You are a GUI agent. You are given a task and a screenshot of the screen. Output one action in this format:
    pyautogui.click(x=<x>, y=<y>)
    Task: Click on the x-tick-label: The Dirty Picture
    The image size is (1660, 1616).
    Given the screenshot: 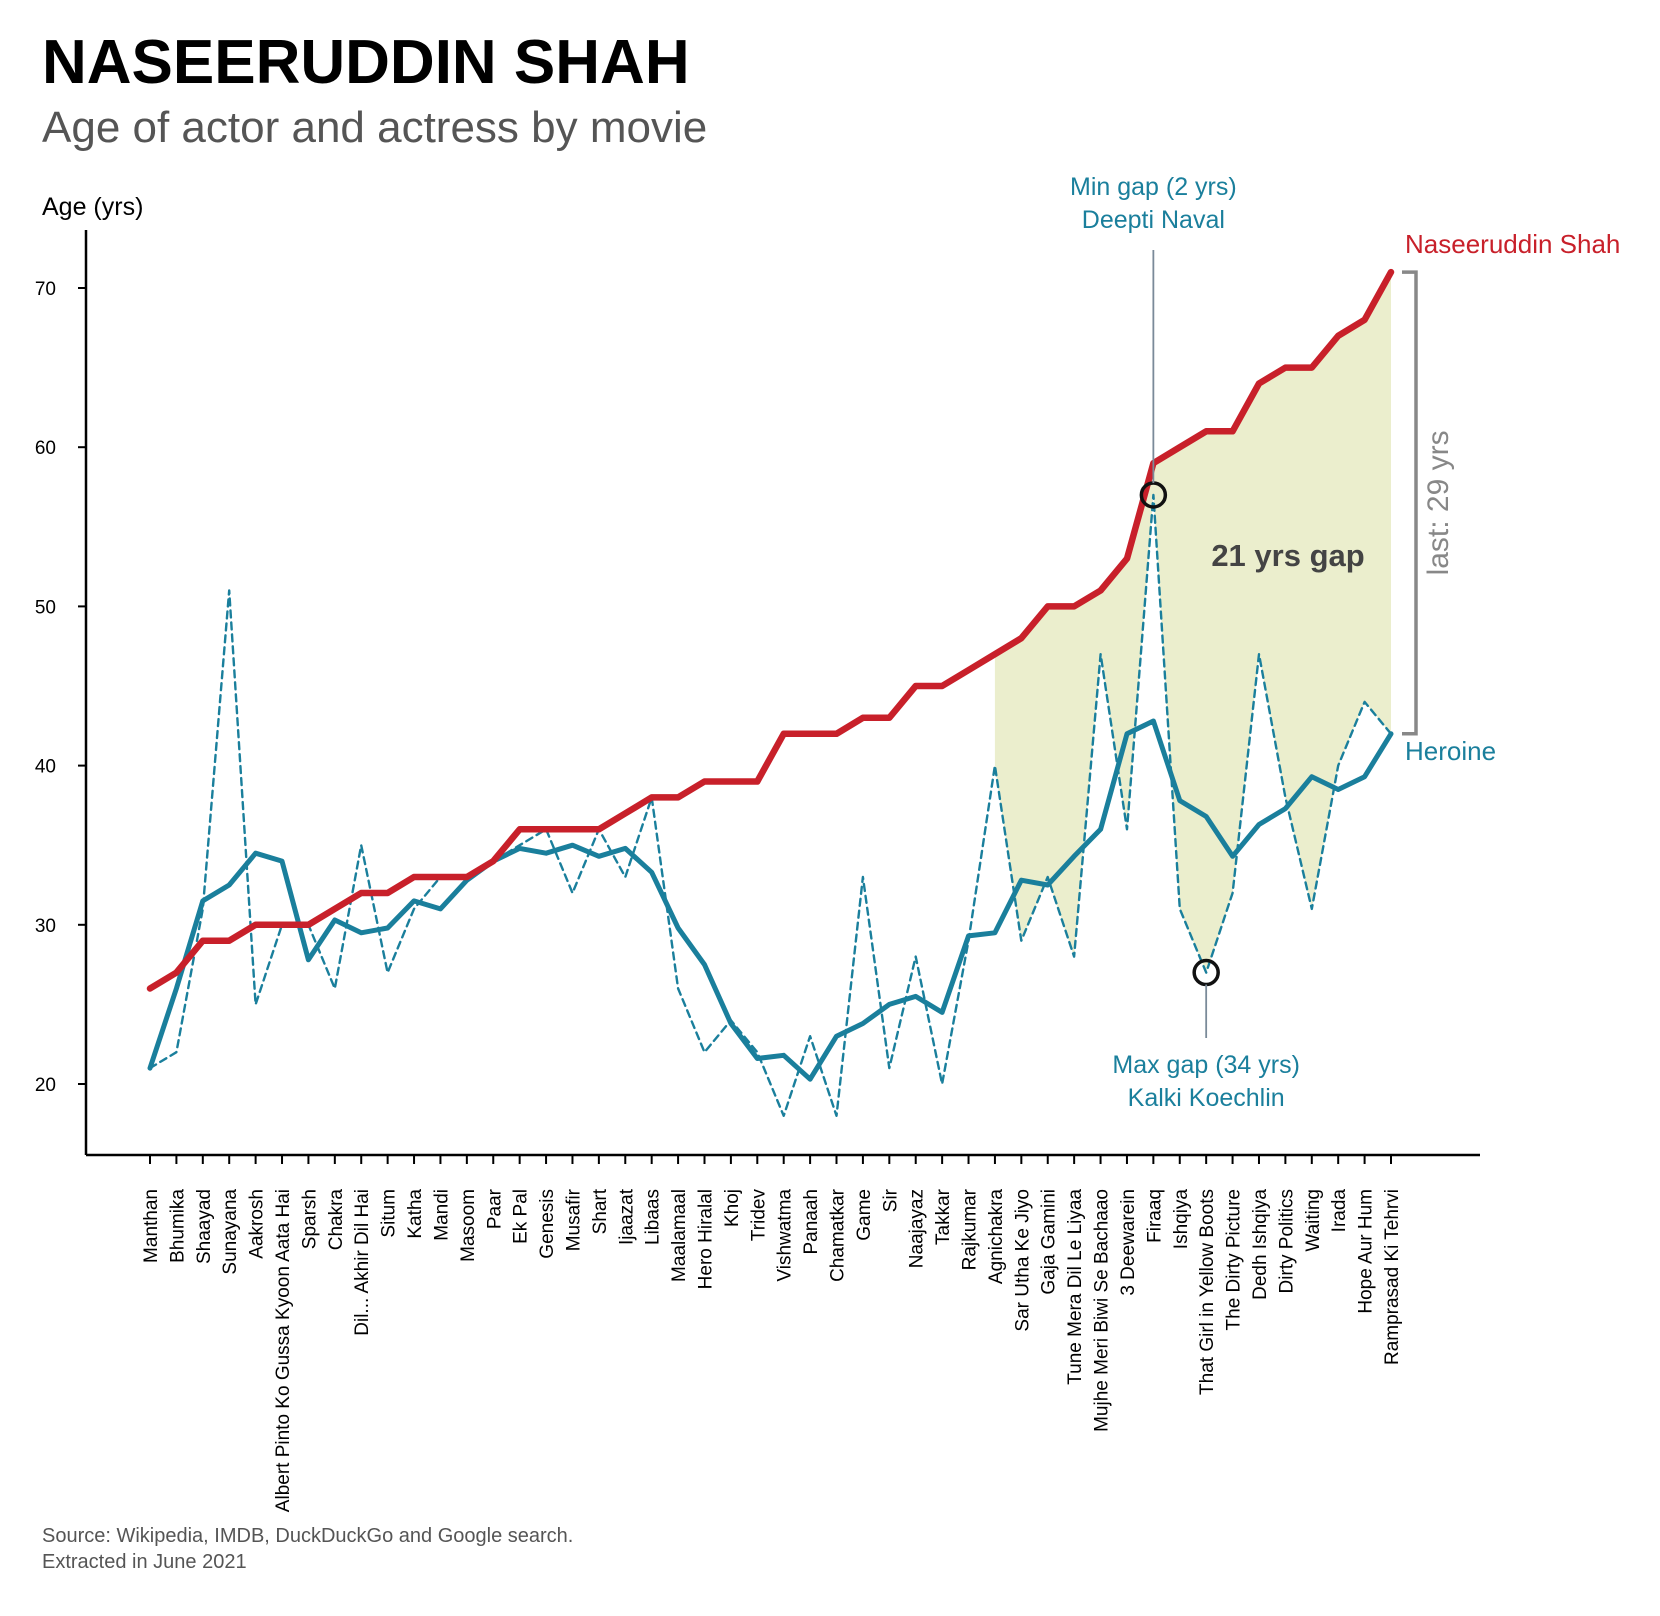 What is the action you would take?
    pyautogui.click(x=1234, y=1259)
    